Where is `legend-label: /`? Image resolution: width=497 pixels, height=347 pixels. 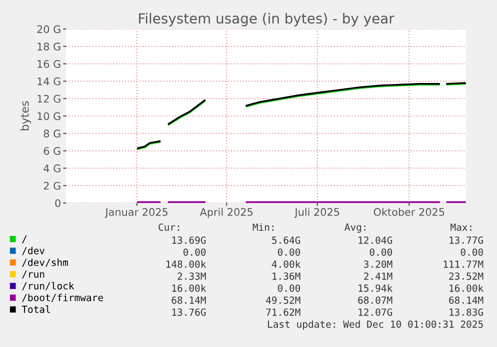
legend-label: / is located at coordinates (24, 239).